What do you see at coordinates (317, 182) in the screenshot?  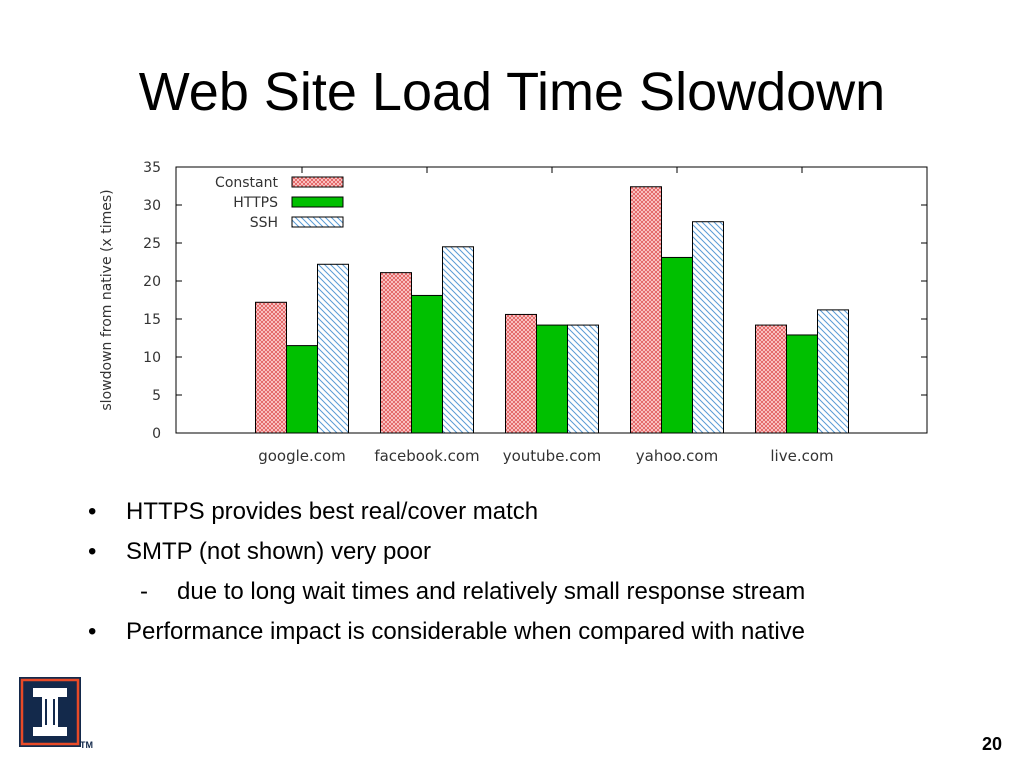 I see `legend-swatch-constant` at bounding box center [317, 182].